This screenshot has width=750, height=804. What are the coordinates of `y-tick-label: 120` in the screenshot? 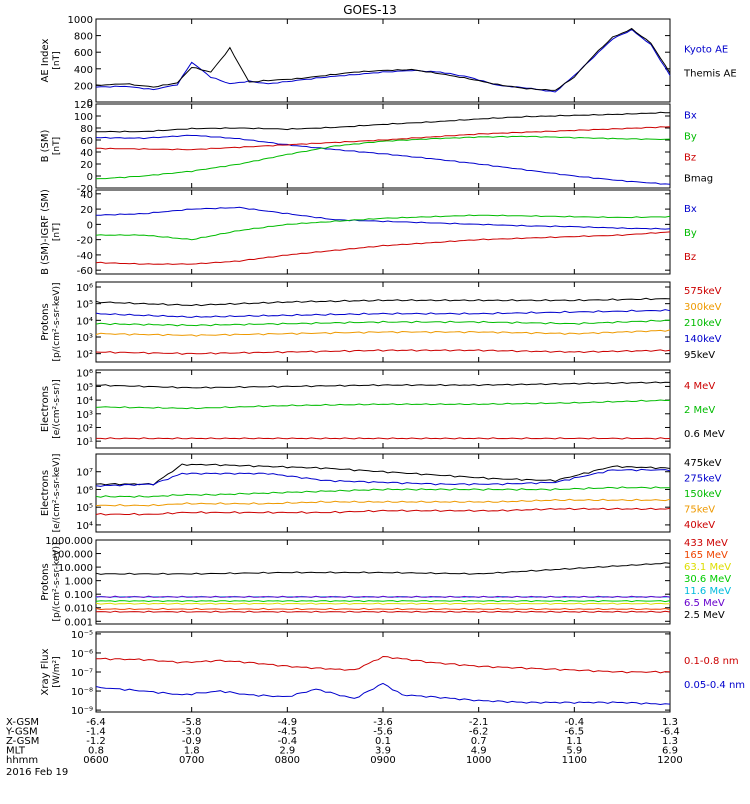 It's located at (83, 105).